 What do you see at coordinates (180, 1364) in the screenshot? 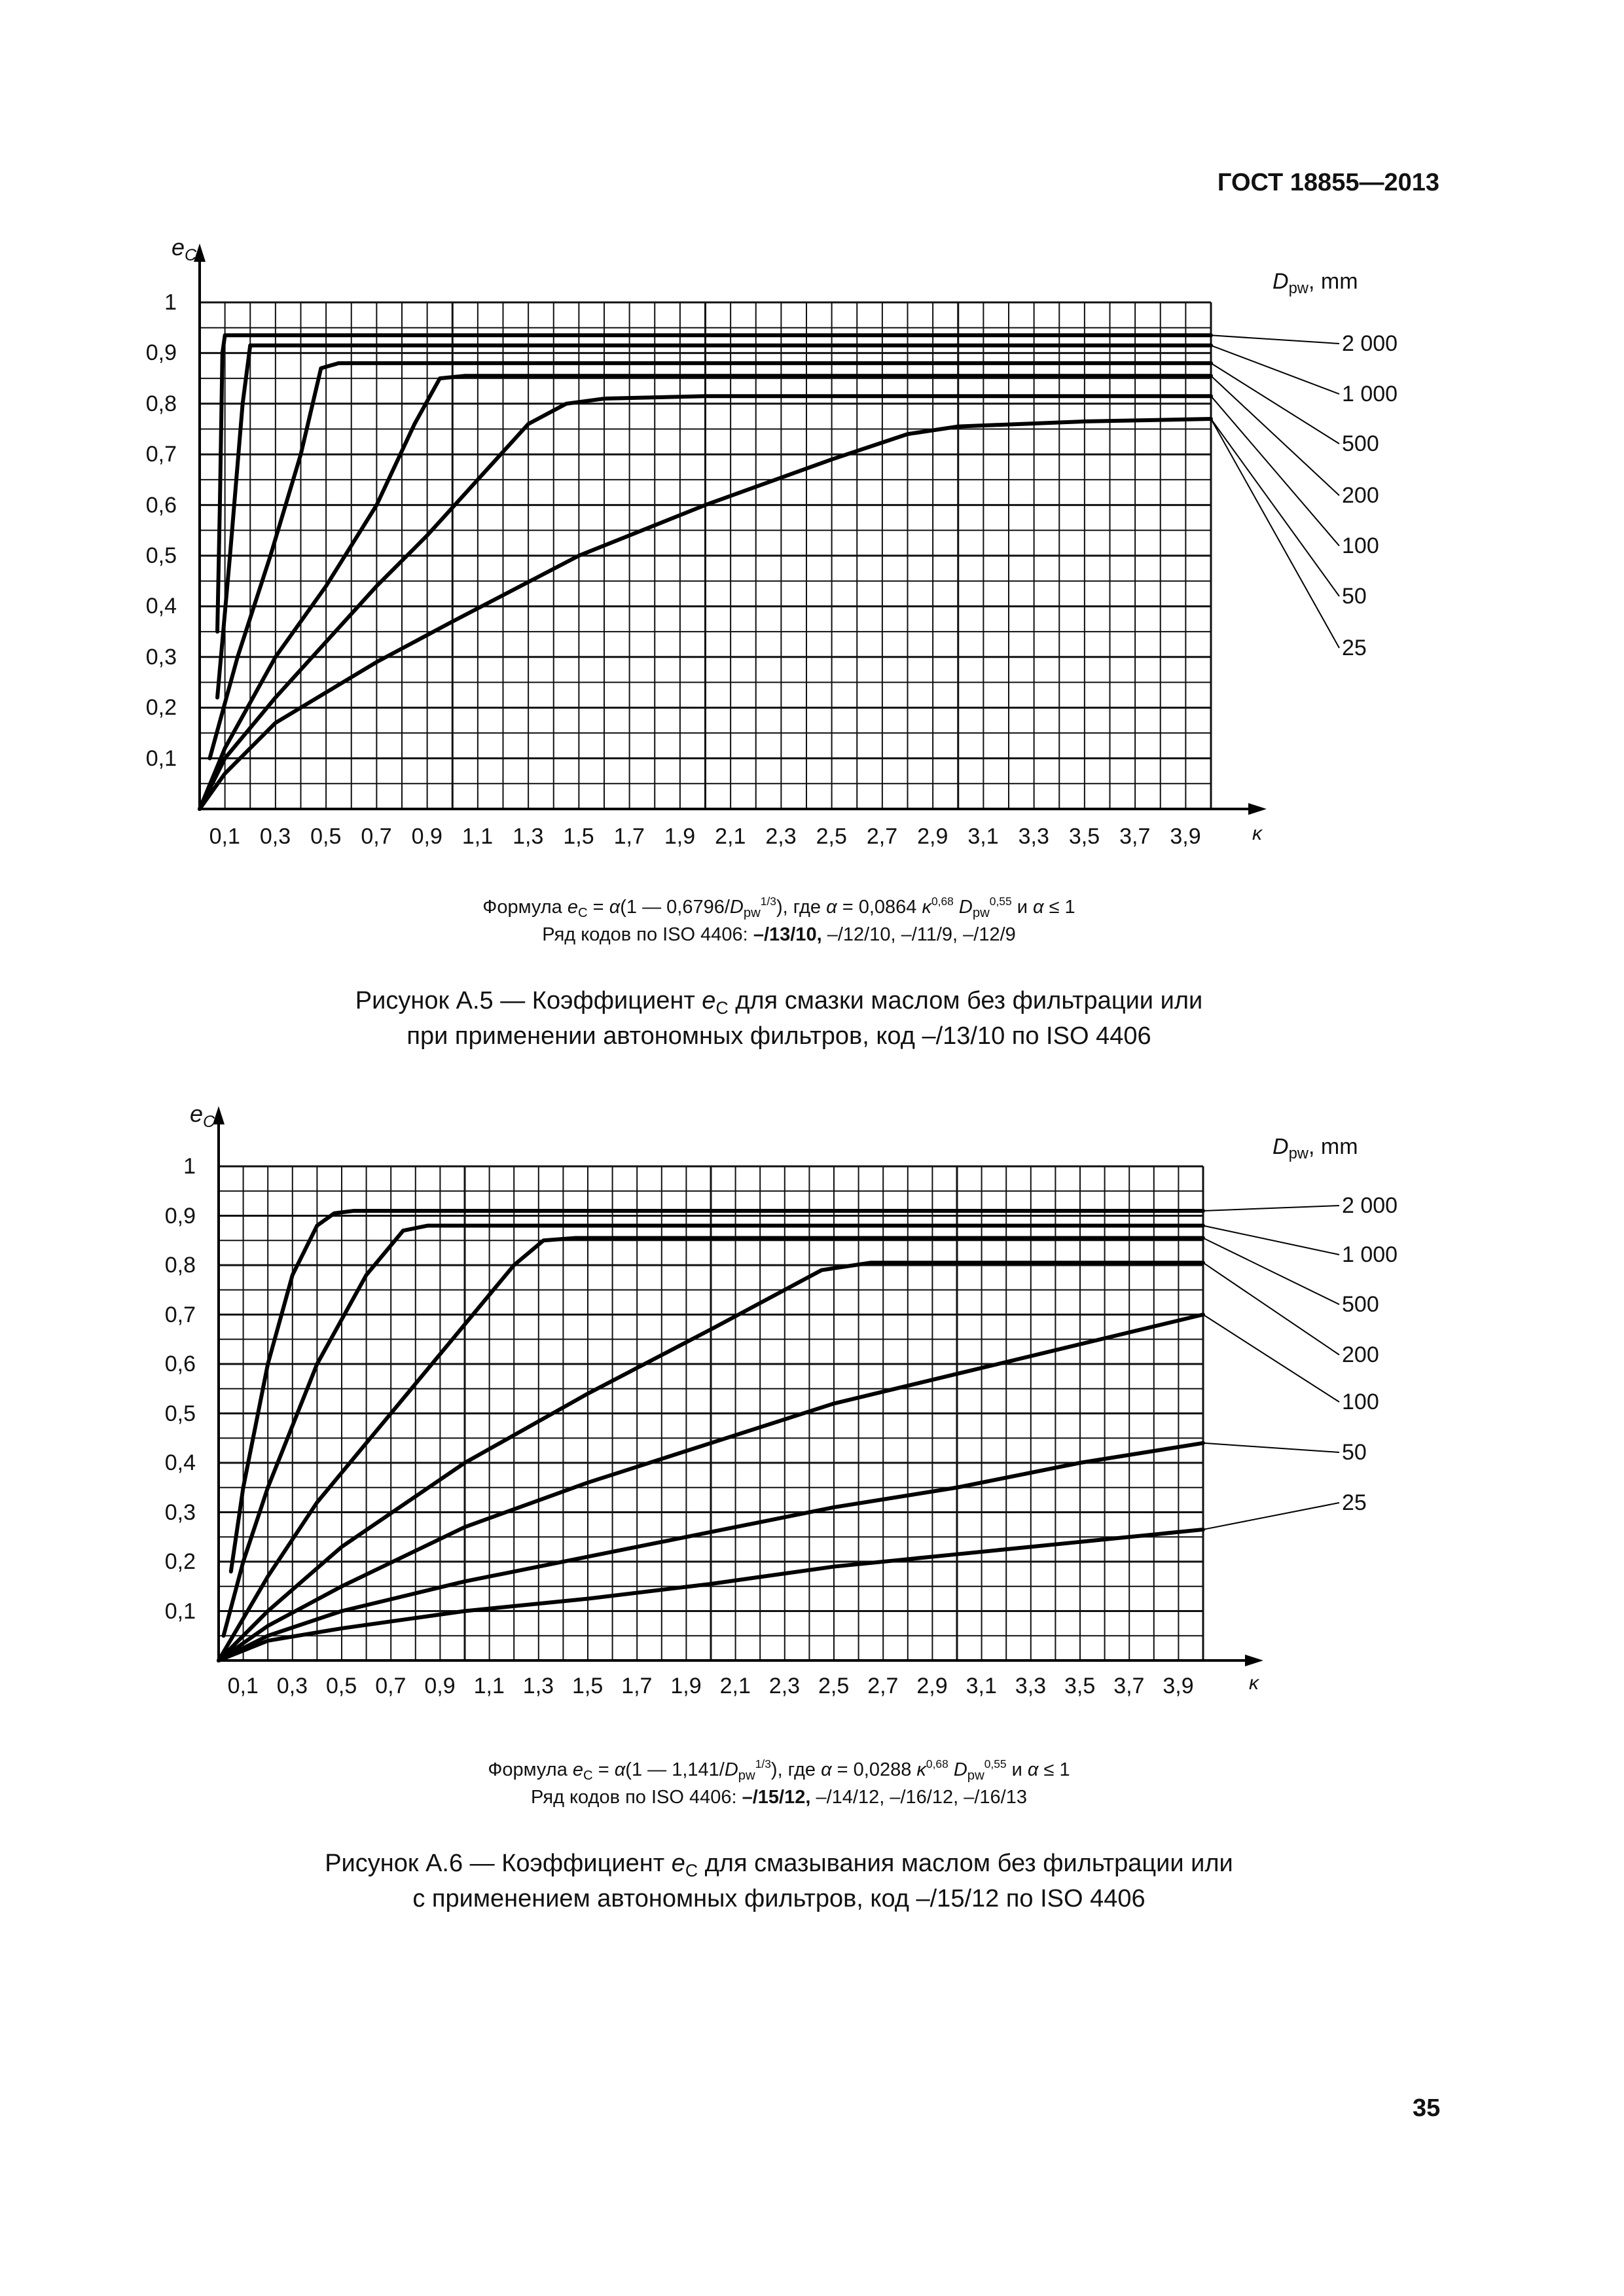
I see `y-tick-label: 0,6` at bounding box center [180, 1364].